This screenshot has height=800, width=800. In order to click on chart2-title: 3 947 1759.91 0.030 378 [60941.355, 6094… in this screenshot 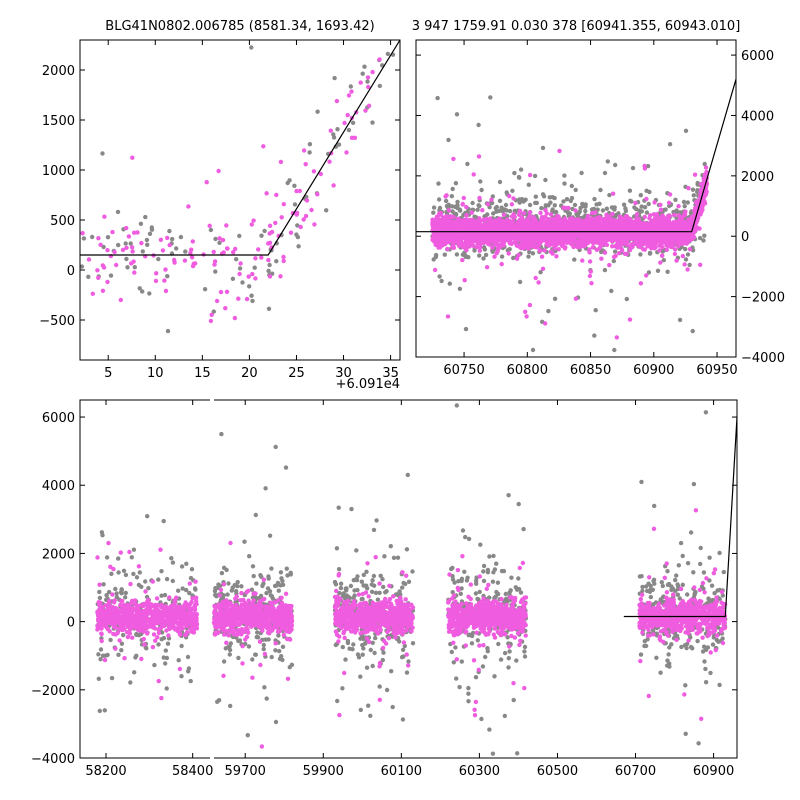, I will do `click(576, 26)`.